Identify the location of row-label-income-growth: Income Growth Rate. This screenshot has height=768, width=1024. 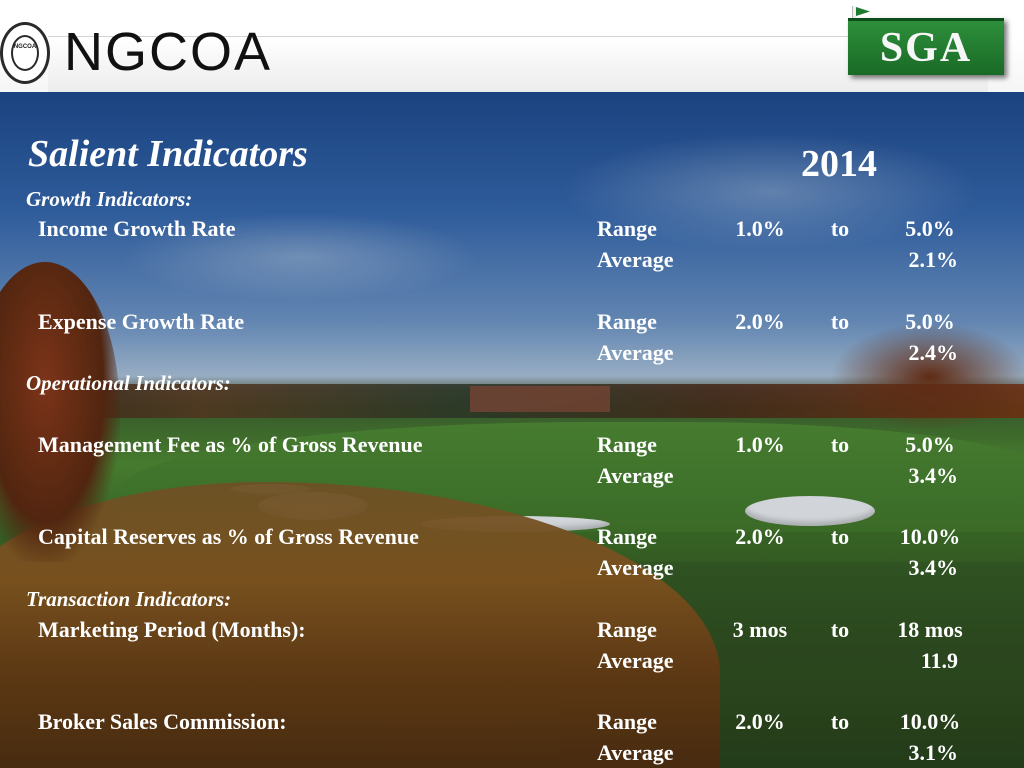
(137, 228).